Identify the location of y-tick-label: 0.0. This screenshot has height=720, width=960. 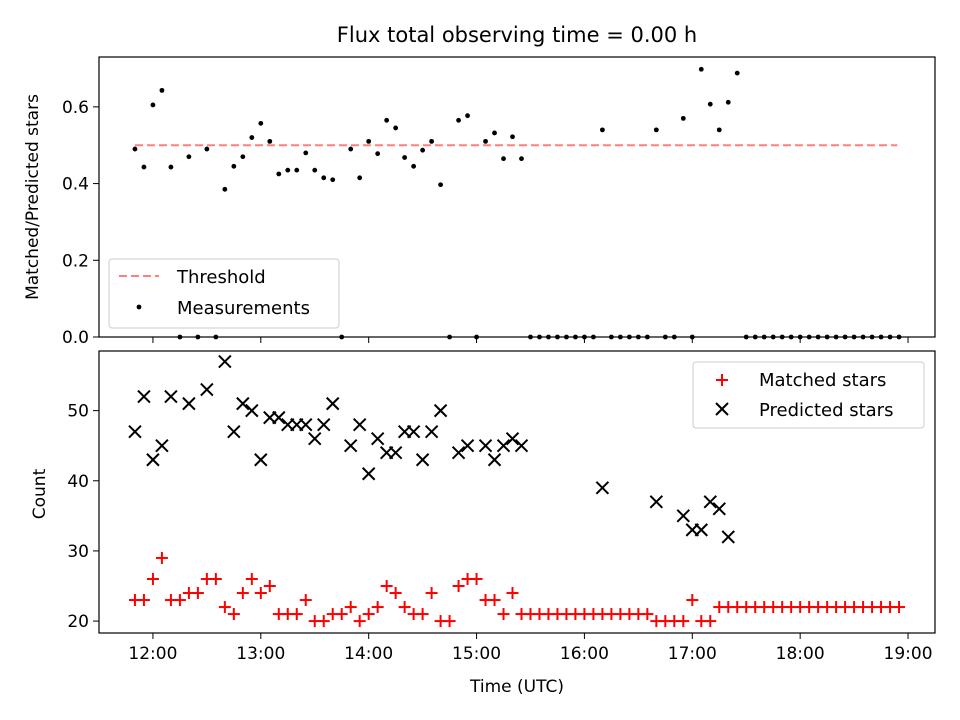
(75, 338).